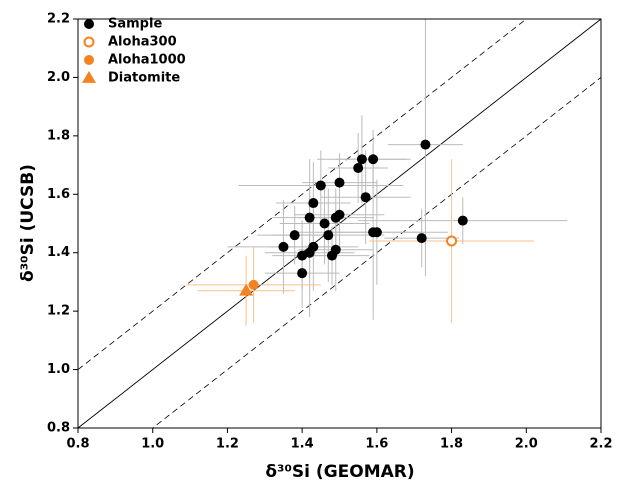  I want to click on y-tick-label: 1.0, so click(58, 369).